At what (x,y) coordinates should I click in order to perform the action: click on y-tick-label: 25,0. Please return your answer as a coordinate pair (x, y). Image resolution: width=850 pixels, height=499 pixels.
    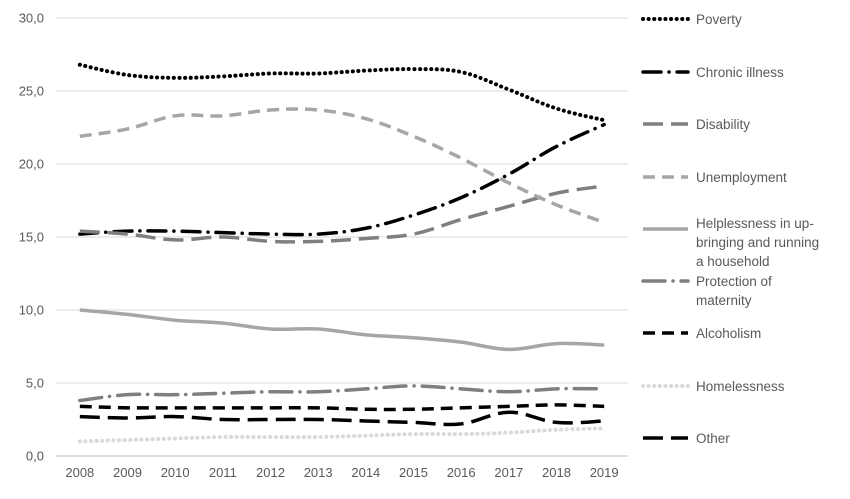
    Looking at the image, I should click on (31, 91).